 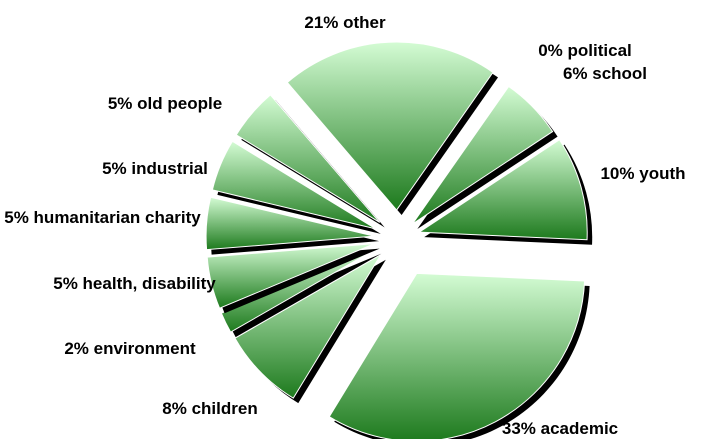 I want to click on value-label: 10%, so click(x=617, y=173).